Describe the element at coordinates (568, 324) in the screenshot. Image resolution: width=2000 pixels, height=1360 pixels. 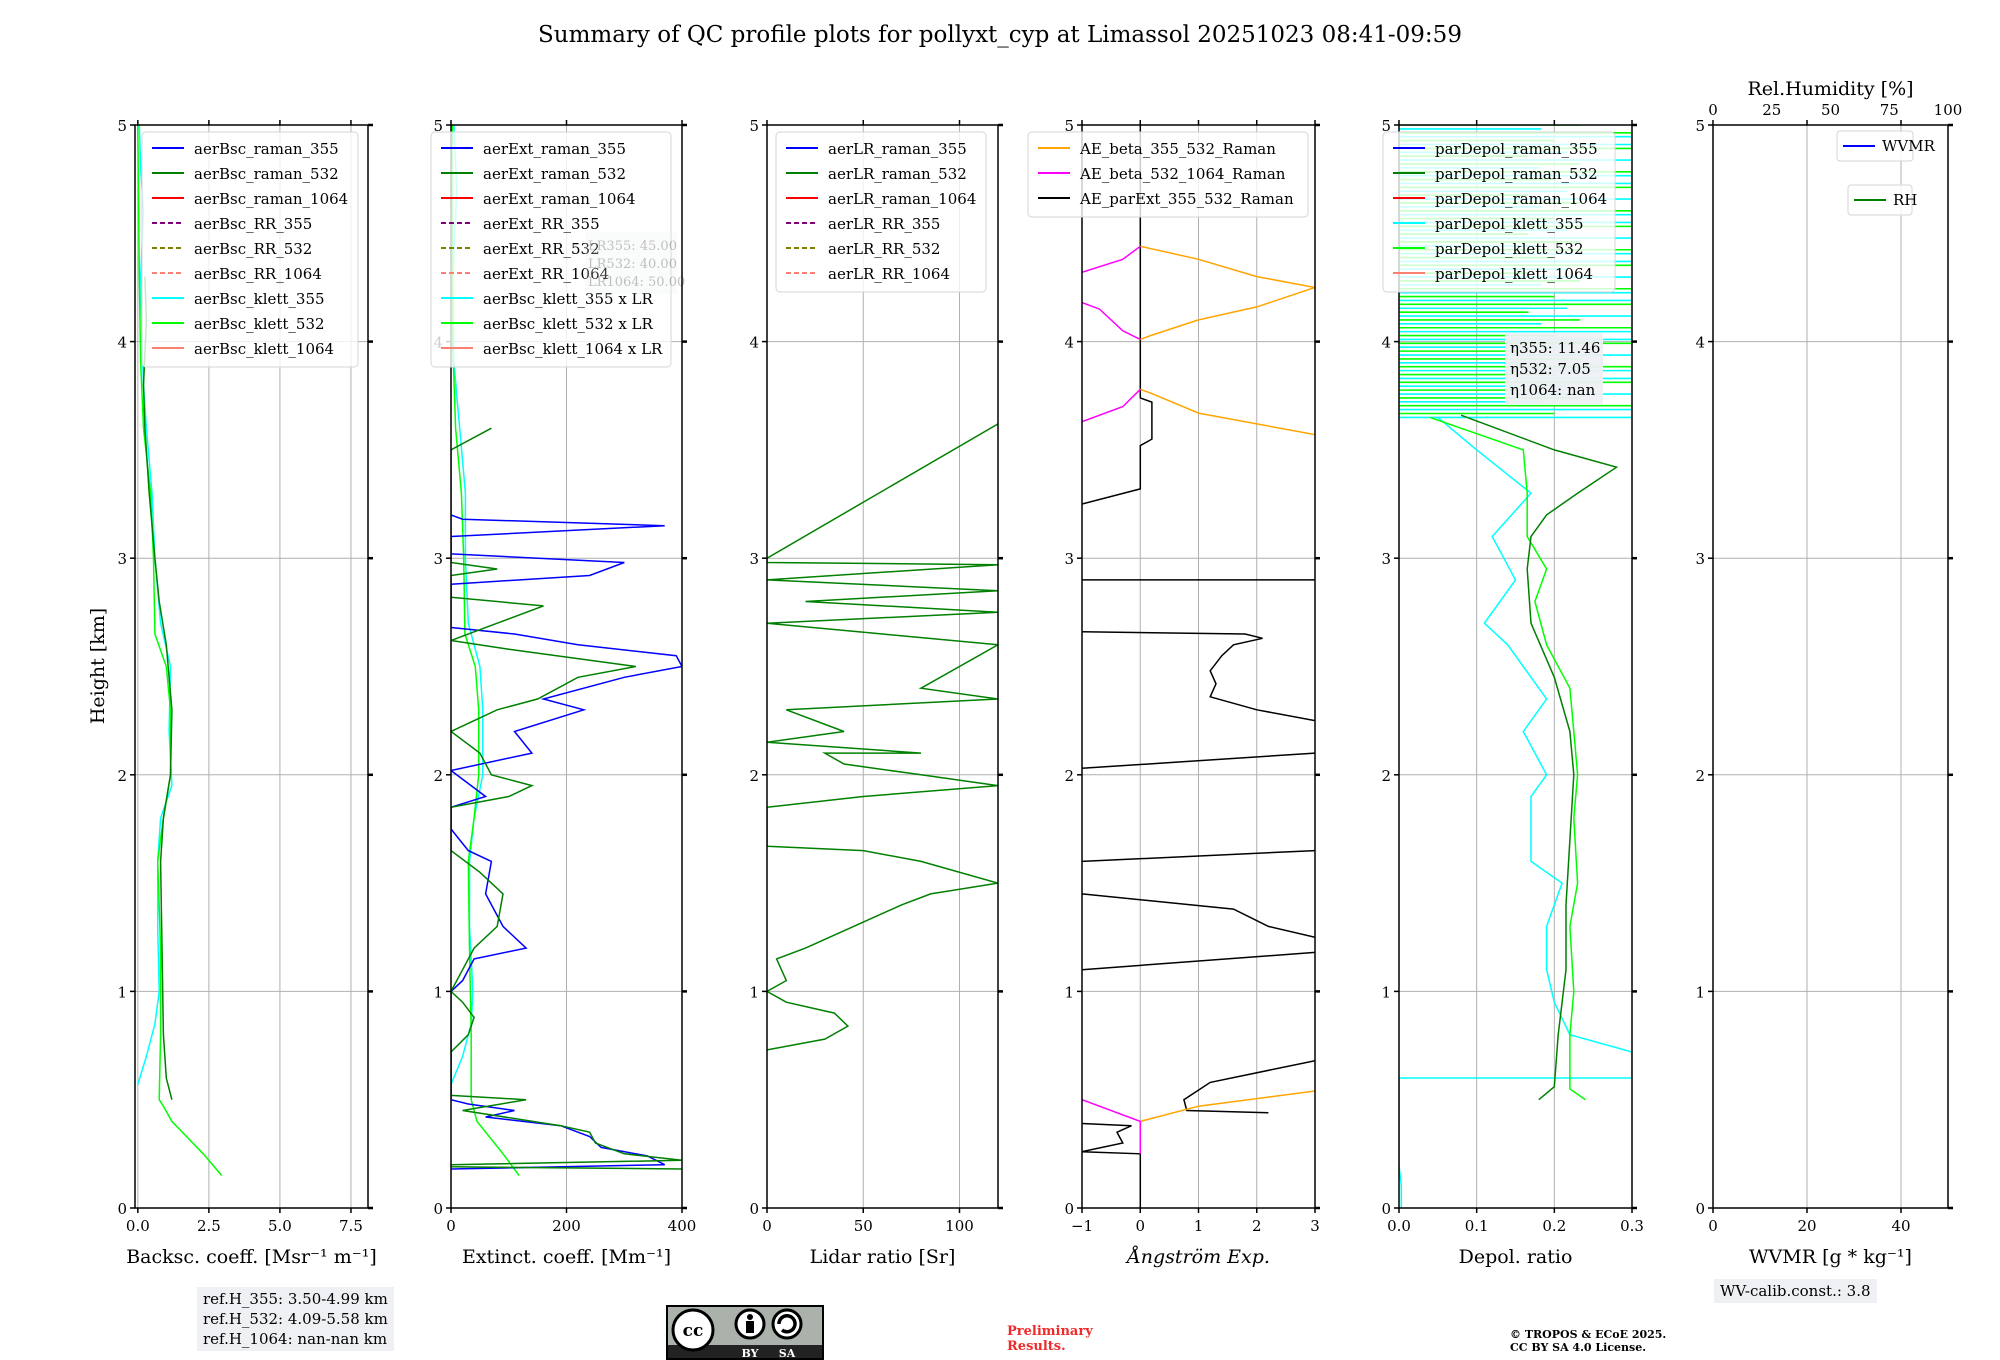
I see `legend-label: aerBsc_klett_532 x LR` at that location.